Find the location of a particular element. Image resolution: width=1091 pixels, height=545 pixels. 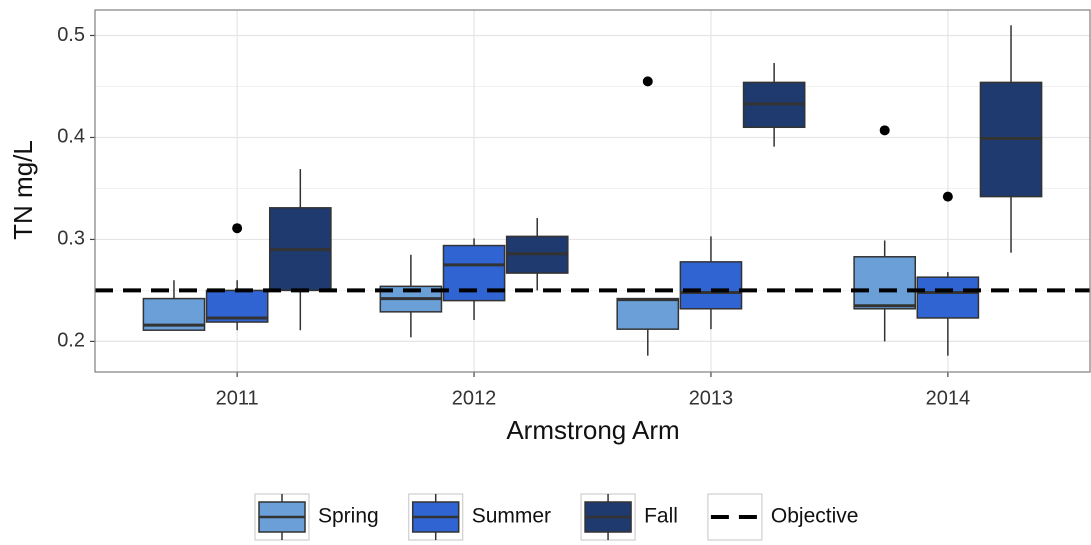

x-axis-title: Armstrong Arm is located at coordinates (592, 430).